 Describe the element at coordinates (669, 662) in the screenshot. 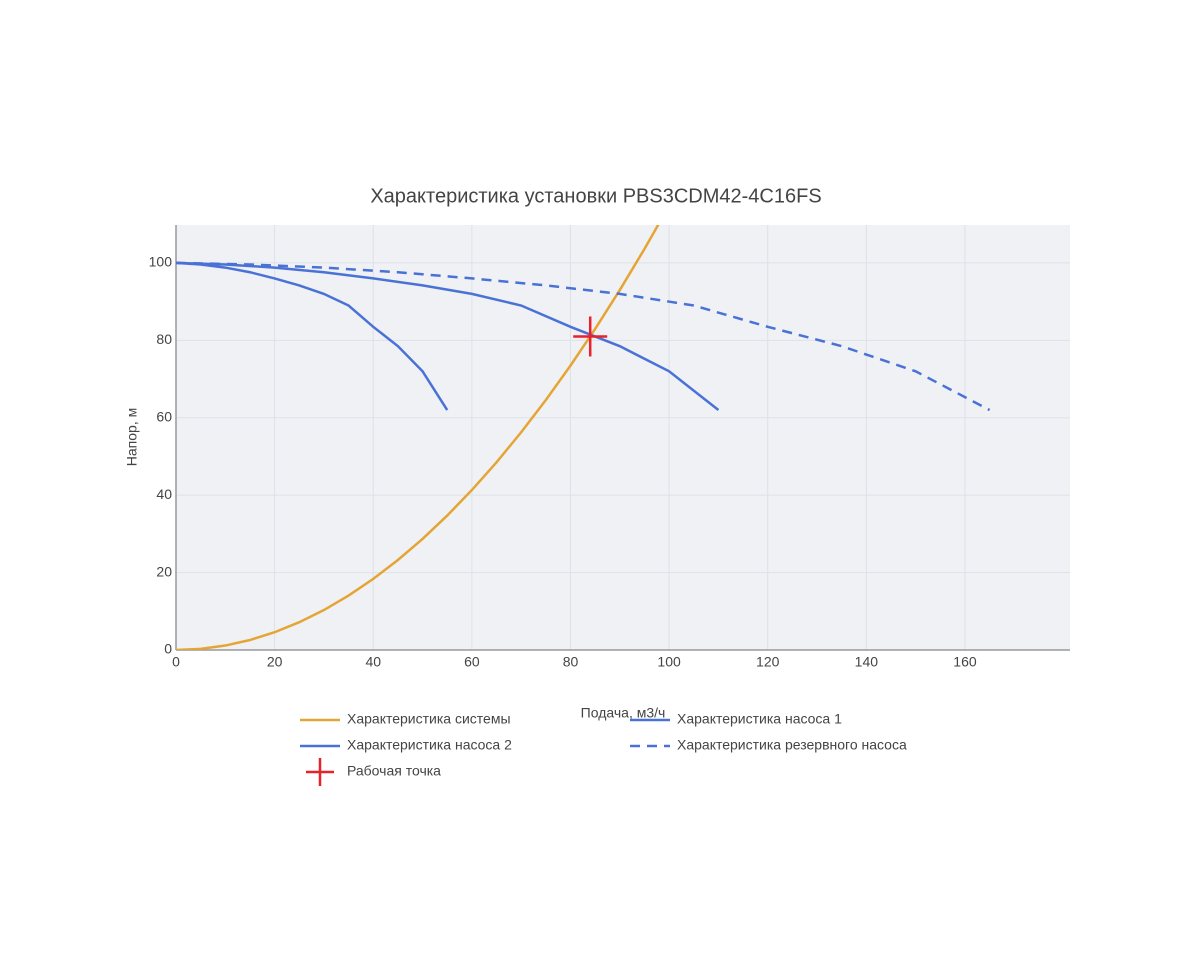

I see `x-tick-label: 100` at that location.